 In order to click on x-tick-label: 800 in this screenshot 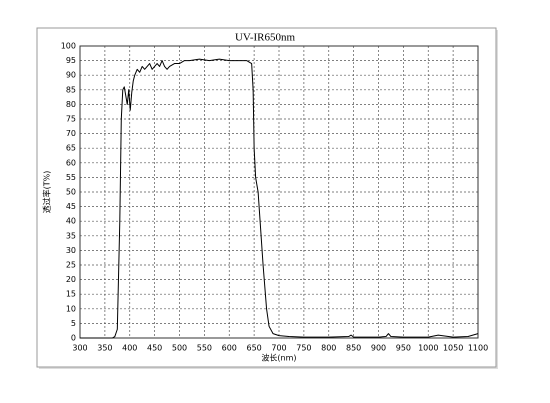, I will do `click(328, 348)`.